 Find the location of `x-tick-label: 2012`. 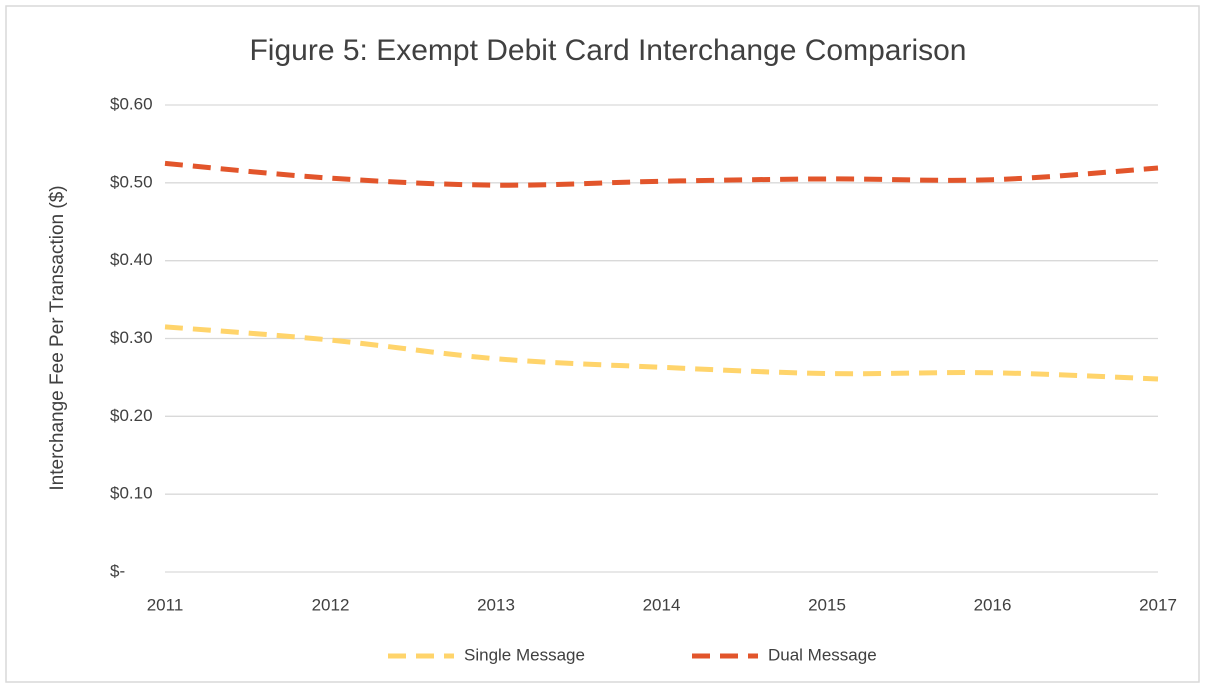

x-tick-label: 2012 is located at coordinates (331, 604).